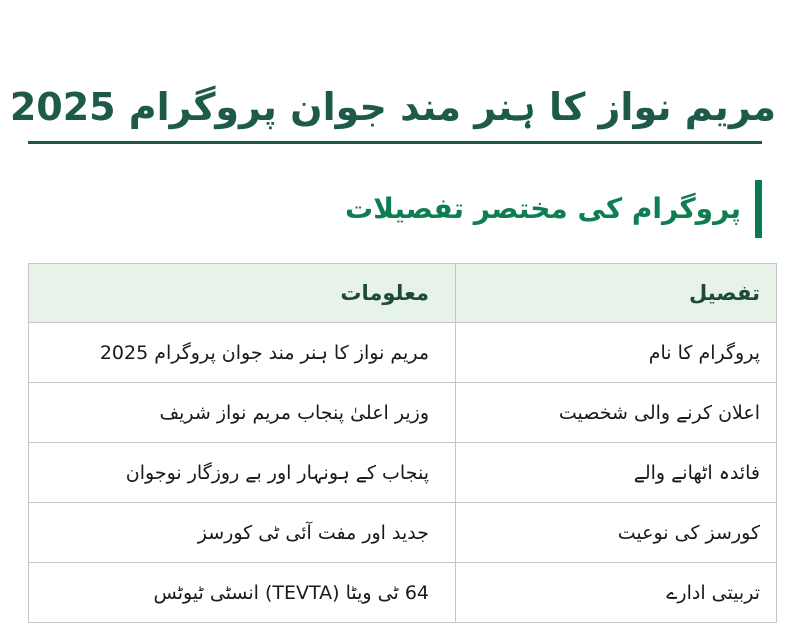  I want to click on row-label-cell: فائدہ اٹھانے والے, so click(616, 472).